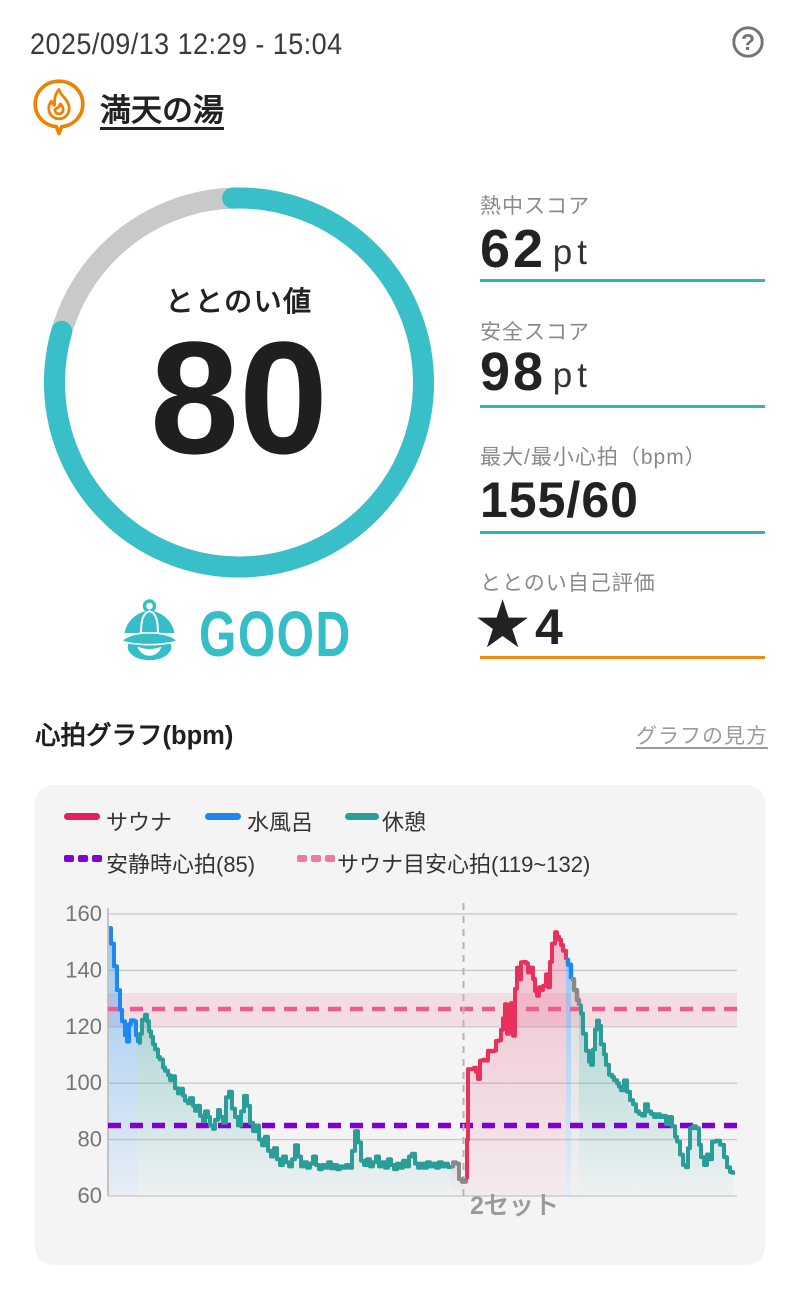  I want to click on svg-text: 100, so click(83, 1082).